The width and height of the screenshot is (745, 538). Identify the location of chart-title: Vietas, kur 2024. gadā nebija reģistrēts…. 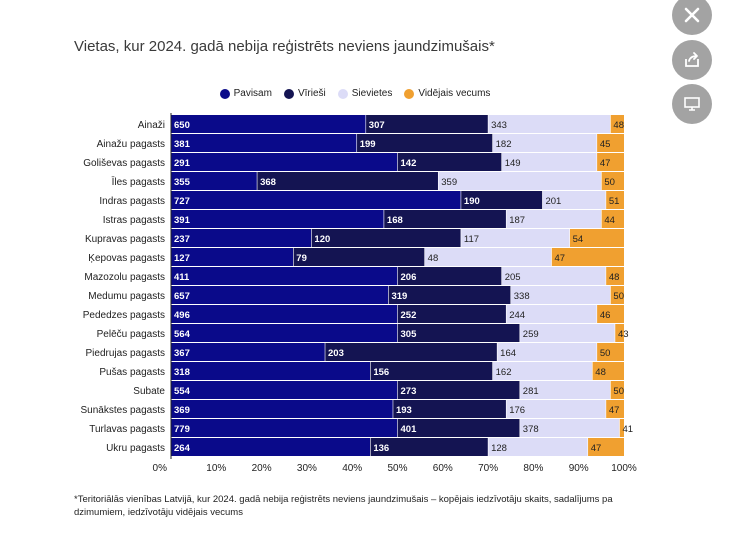
(284, 46).